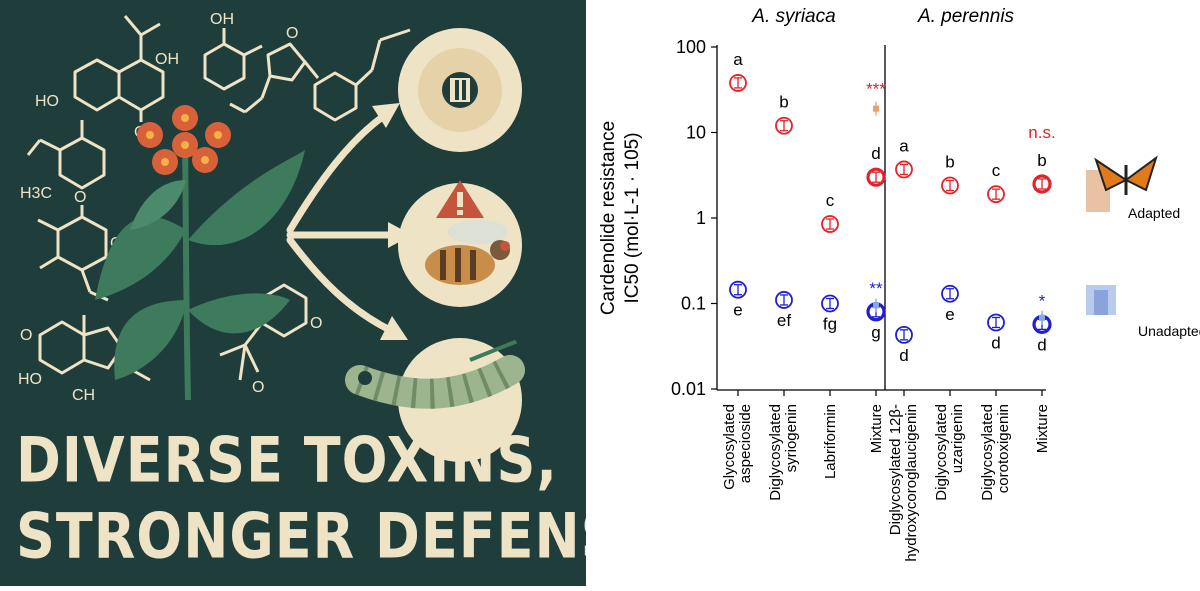 This screenshot has height=591, width=1200. I want to click on legend: Adapted Unadapted, so click(1143, 247).